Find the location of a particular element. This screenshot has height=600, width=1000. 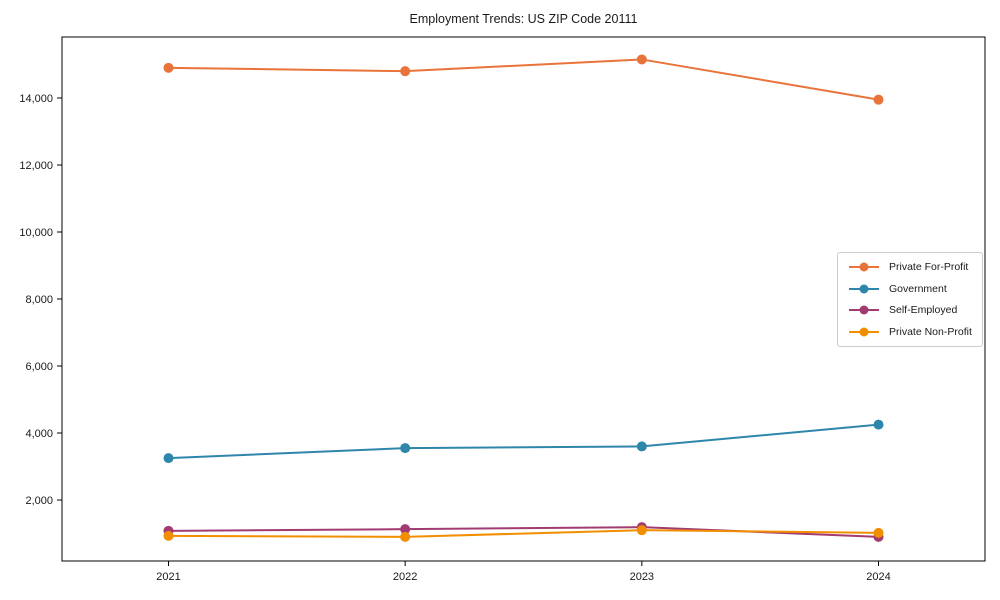

y-tick-label: 12,000 is located at coordinates (36, 166).